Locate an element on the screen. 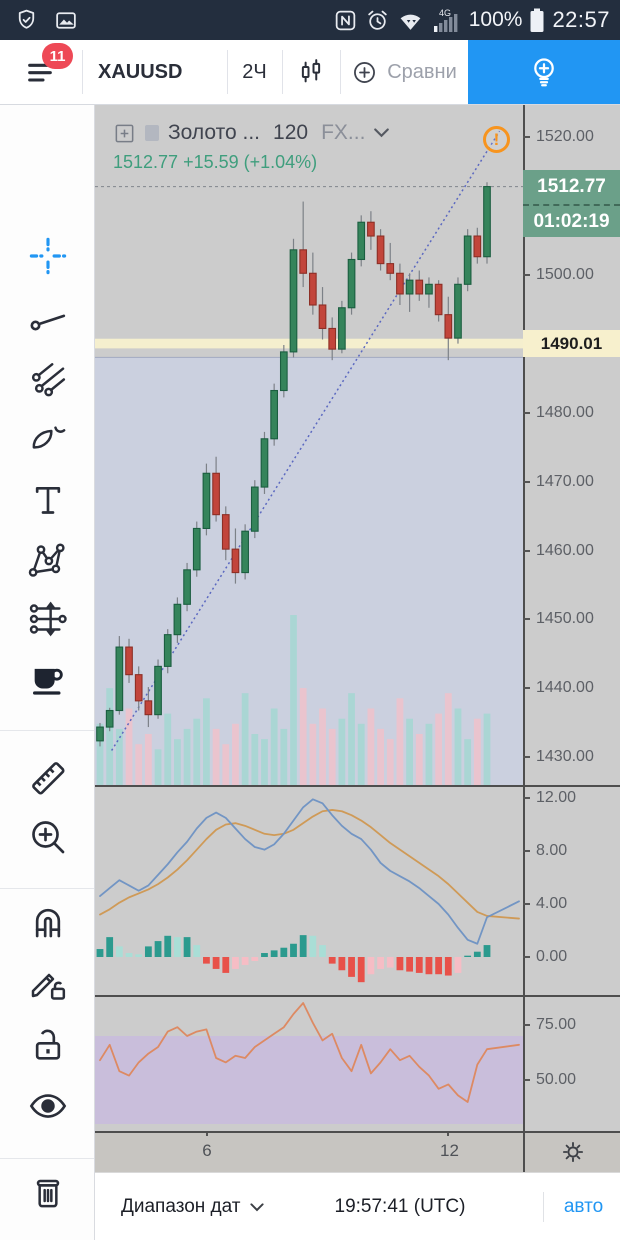 The width and height of the screenshot is (620, 1240). trendline-alert-icon: ! is located at coordinates (496, 139).